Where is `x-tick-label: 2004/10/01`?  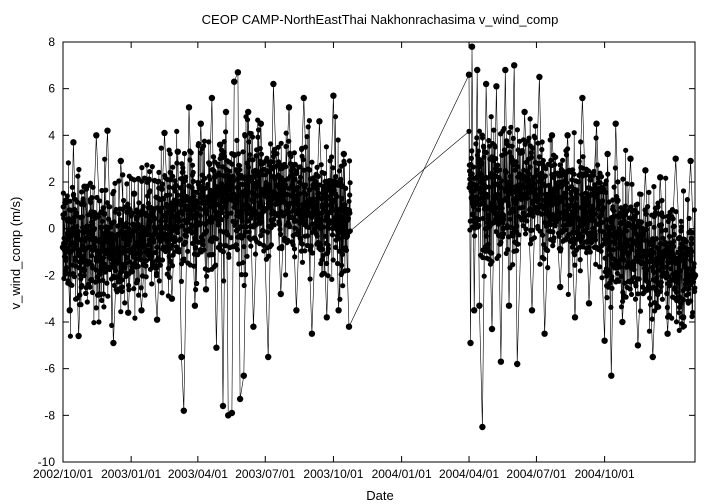 x-tick-label: 2004/10/01 is located at coordinates (605, 474).